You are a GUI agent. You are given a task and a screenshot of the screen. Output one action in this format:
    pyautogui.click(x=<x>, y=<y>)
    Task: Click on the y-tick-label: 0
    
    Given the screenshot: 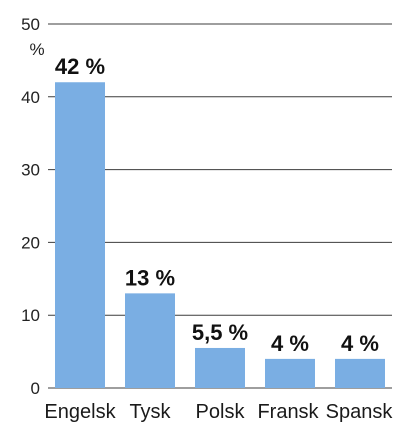 What is the action you would take?
    pyautogui.click(x=35, y=388)
    